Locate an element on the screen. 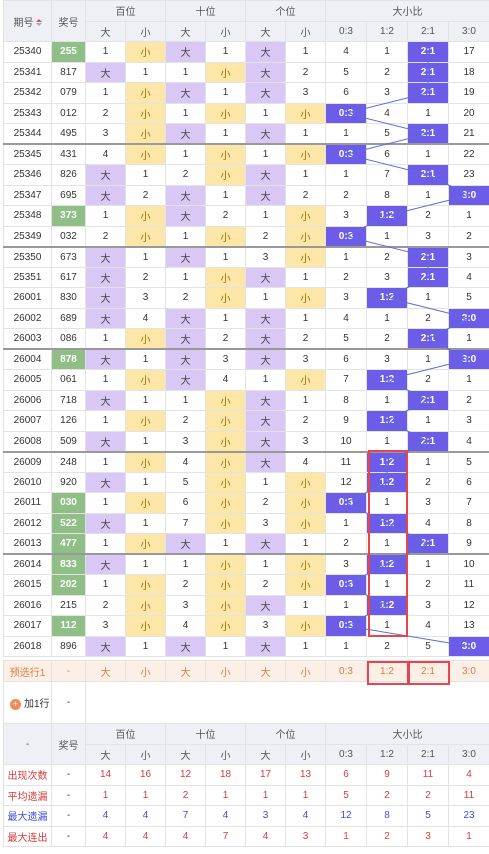 This screenshot has width=489, height=854. table-row: 25343 012 2 小 1 小 1 小 0:3 4 1 20 is located at coordinates (246, 113).